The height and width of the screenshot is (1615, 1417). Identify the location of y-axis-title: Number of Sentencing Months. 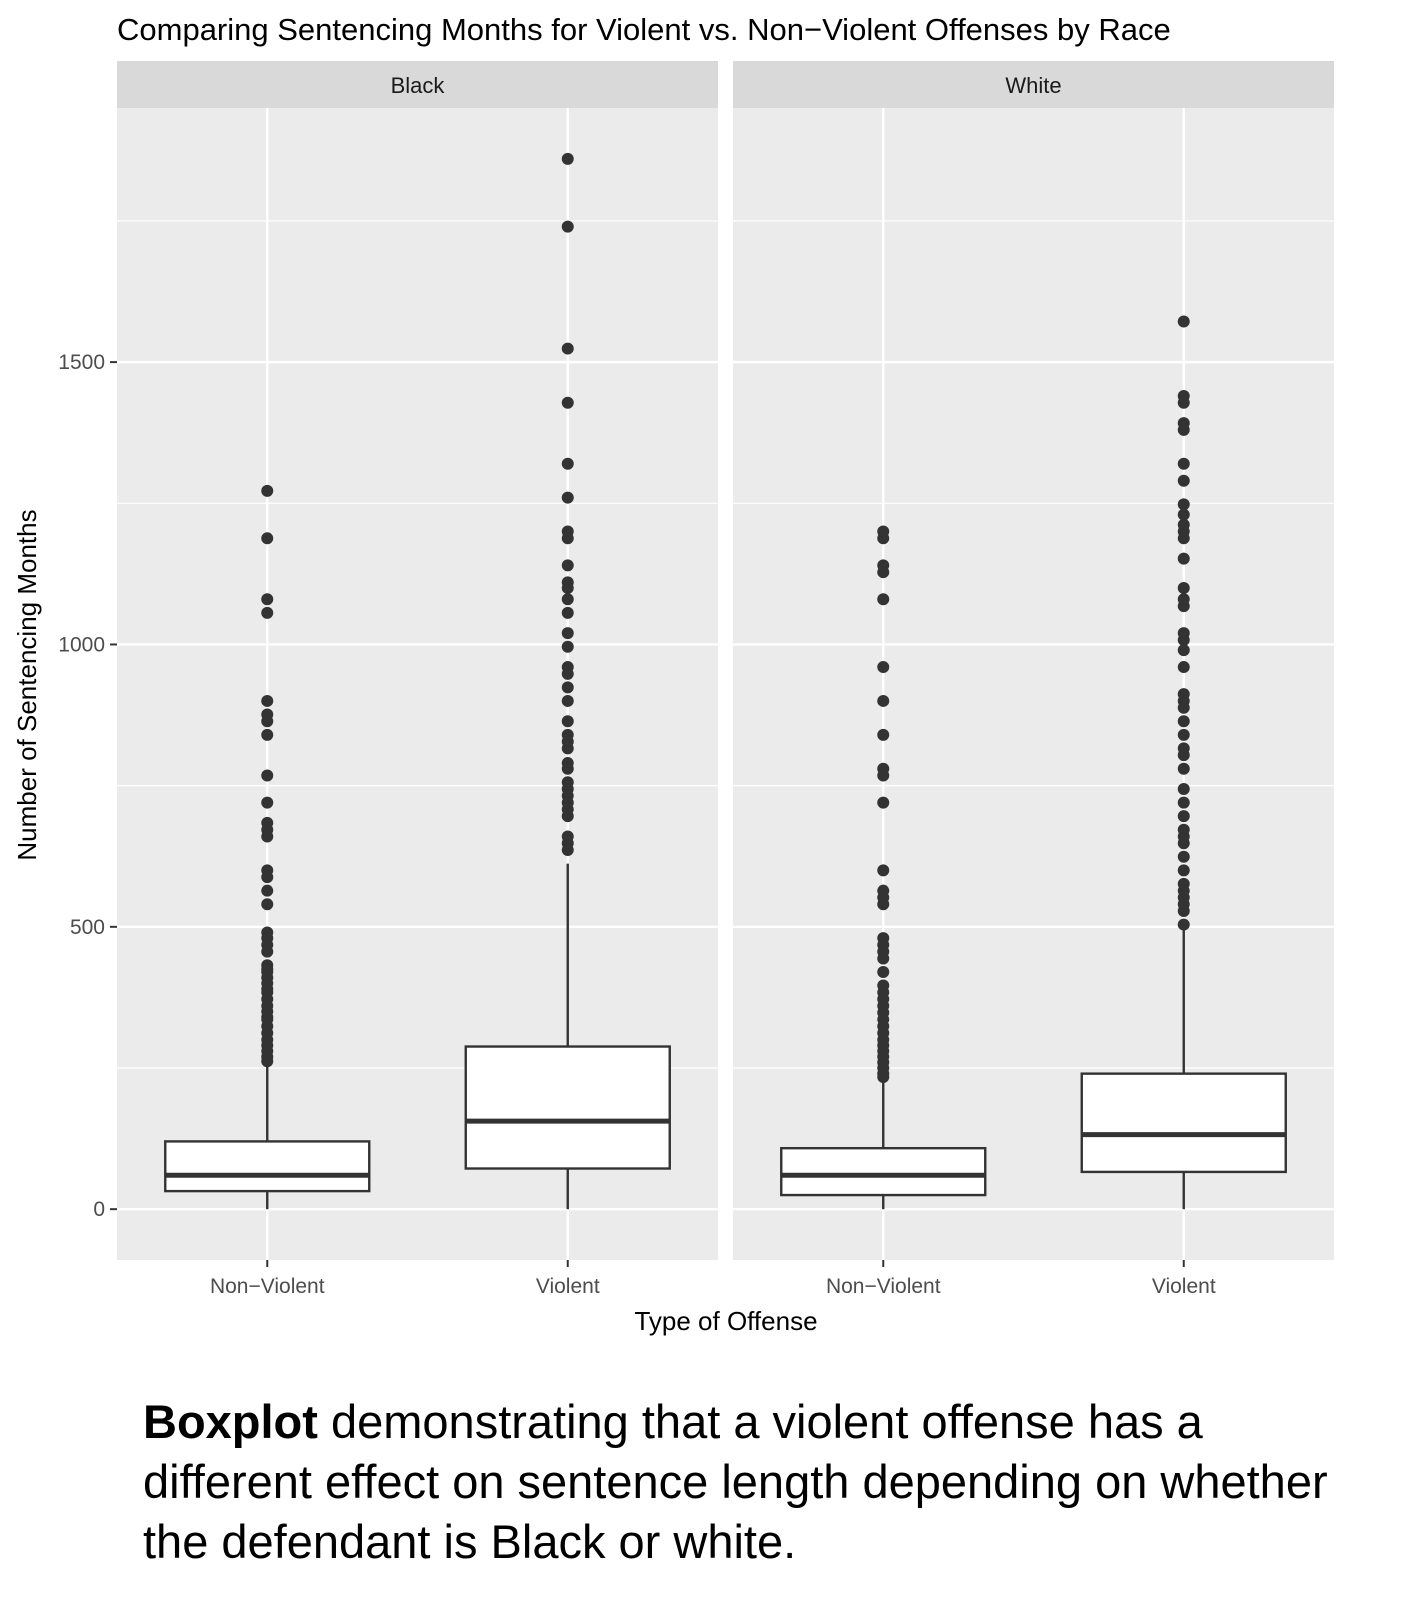
(27, 684).